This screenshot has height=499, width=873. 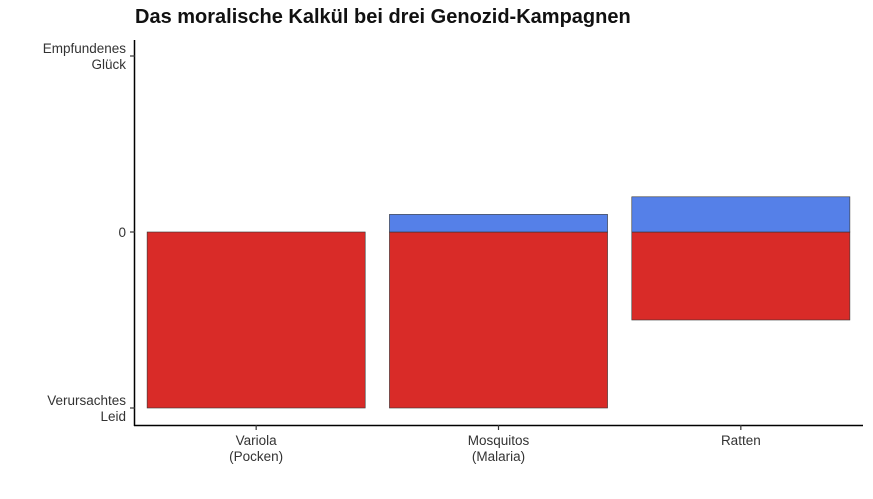 I want to click on x-tick-label-1-0: Mosquitos, so click(x=499, y=440).